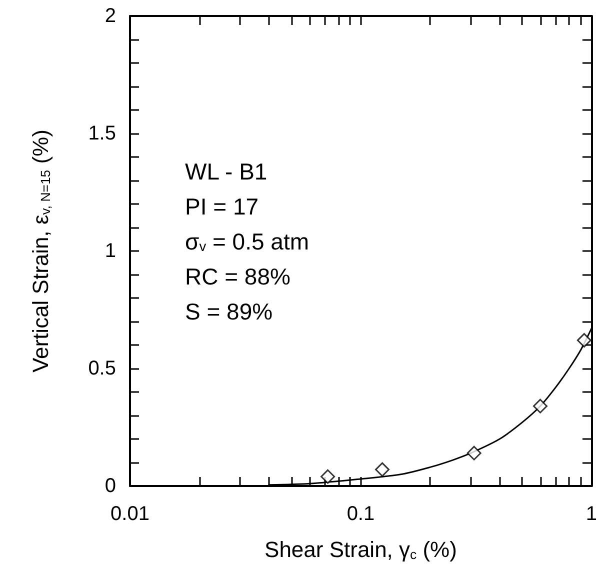 The image size is (600, 575). I want to click on annotation: σv = 0.5 atm, so click(247, 241).